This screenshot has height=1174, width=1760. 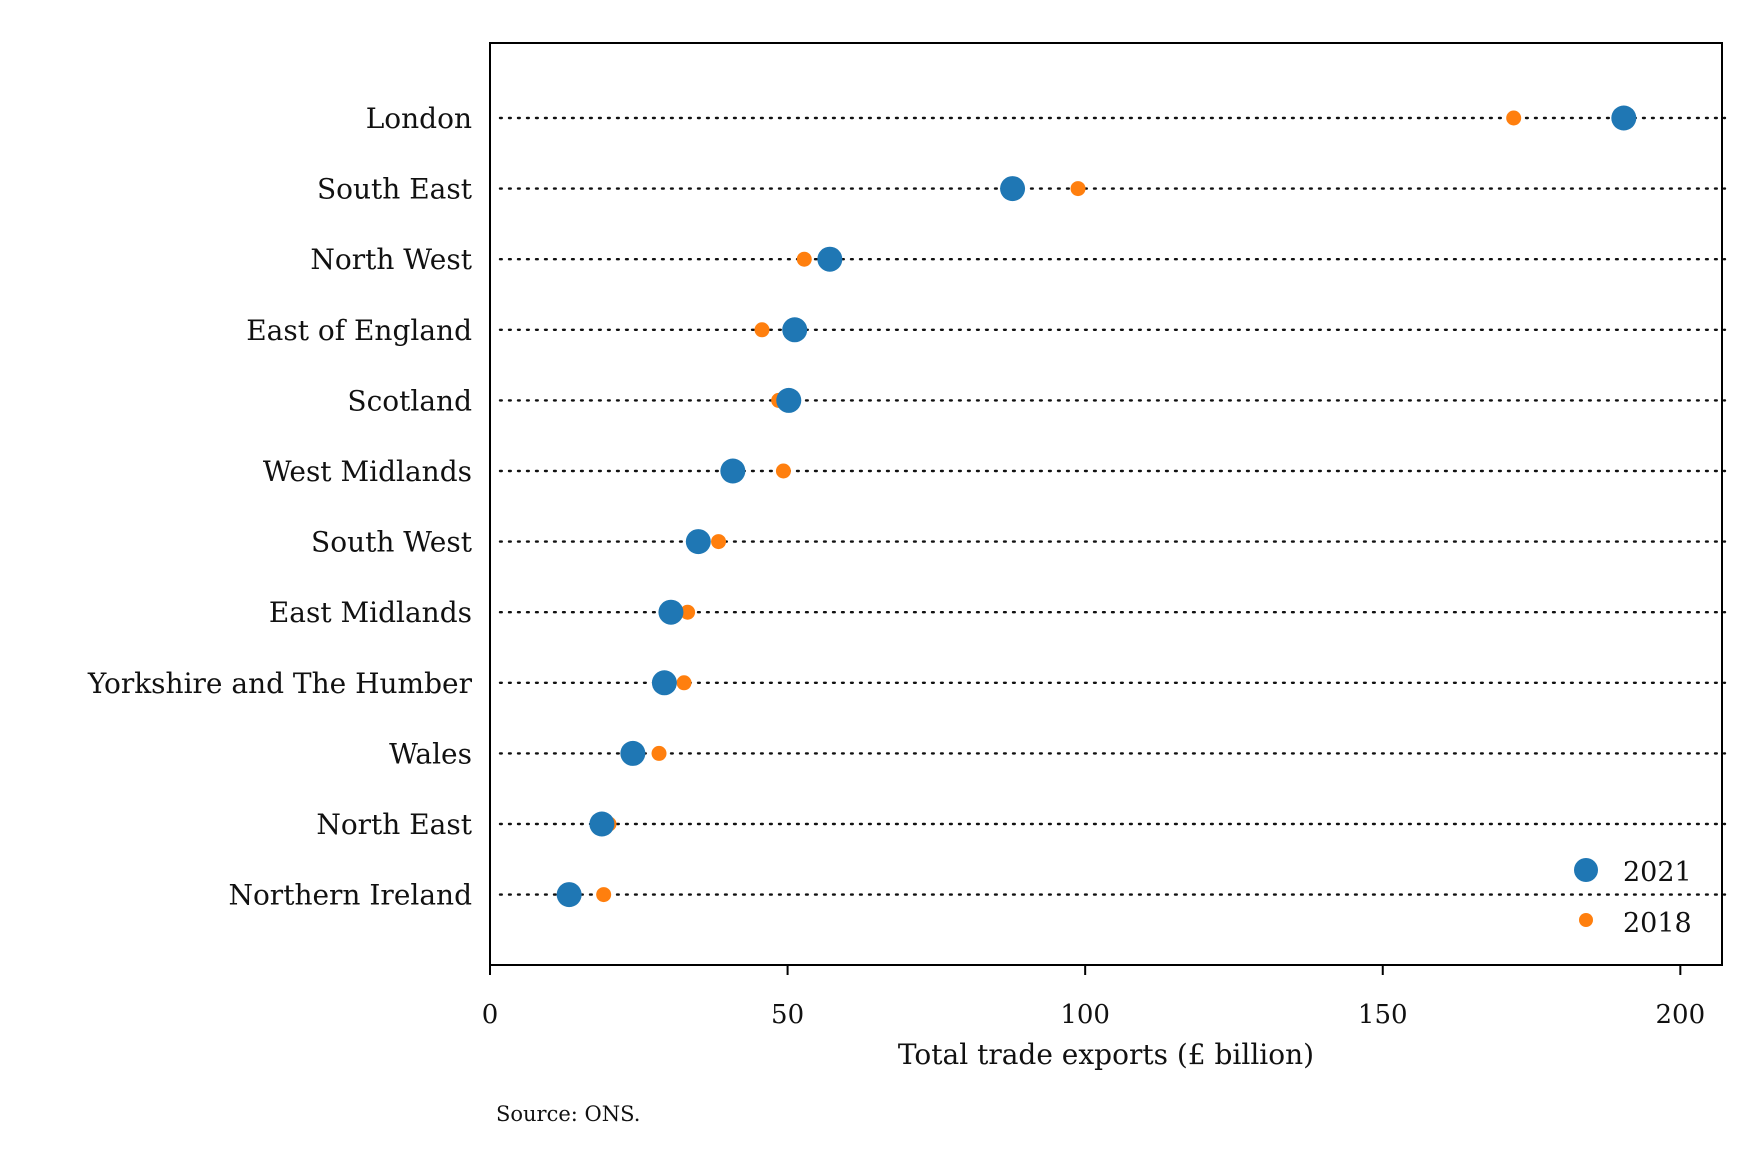 I want to click on source-note: Source: ONS., so click(x=568, y=1114).